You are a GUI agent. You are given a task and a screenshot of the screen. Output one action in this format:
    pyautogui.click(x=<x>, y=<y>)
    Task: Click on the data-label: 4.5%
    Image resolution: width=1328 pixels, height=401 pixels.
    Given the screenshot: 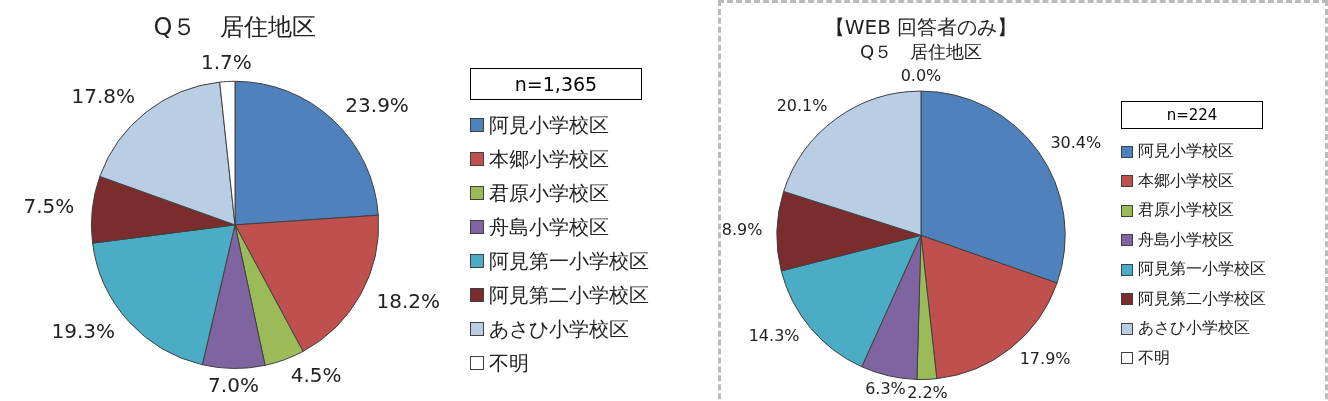 What is the action you would take?
    pyautogui.click(x=316, y=374)
    